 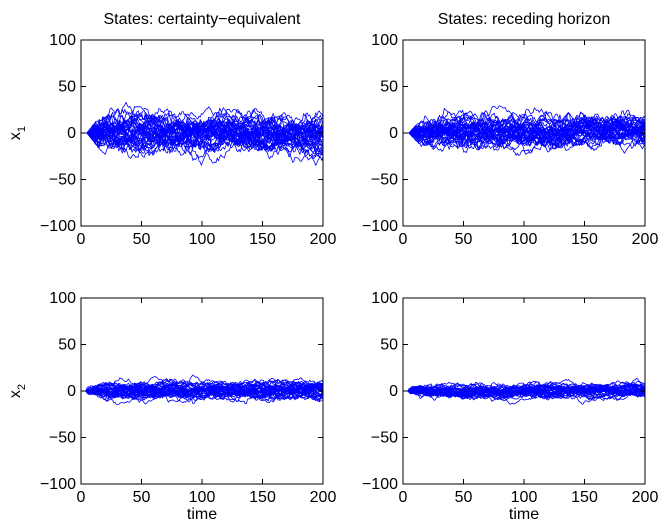 I want to click on y-axis-label: x1, so click(x=17, y=133).